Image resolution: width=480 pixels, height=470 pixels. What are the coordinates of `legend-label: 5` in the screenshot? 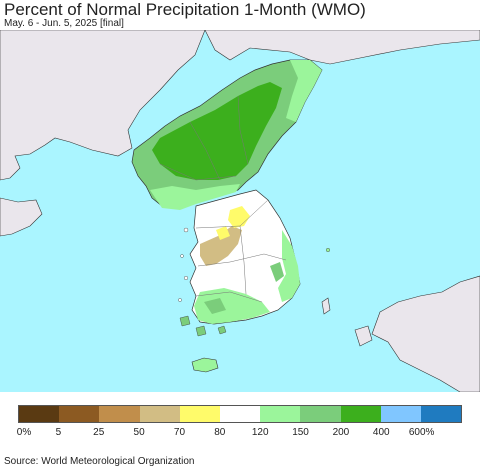 It's located at (58, 432).